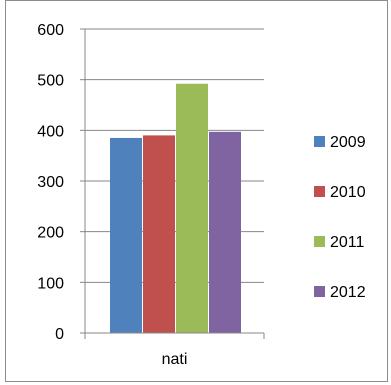  What do you see at coordinates (50, 233) in the screenshot?
I see `y-tick-label: 200` at bounding box center [50, 233].